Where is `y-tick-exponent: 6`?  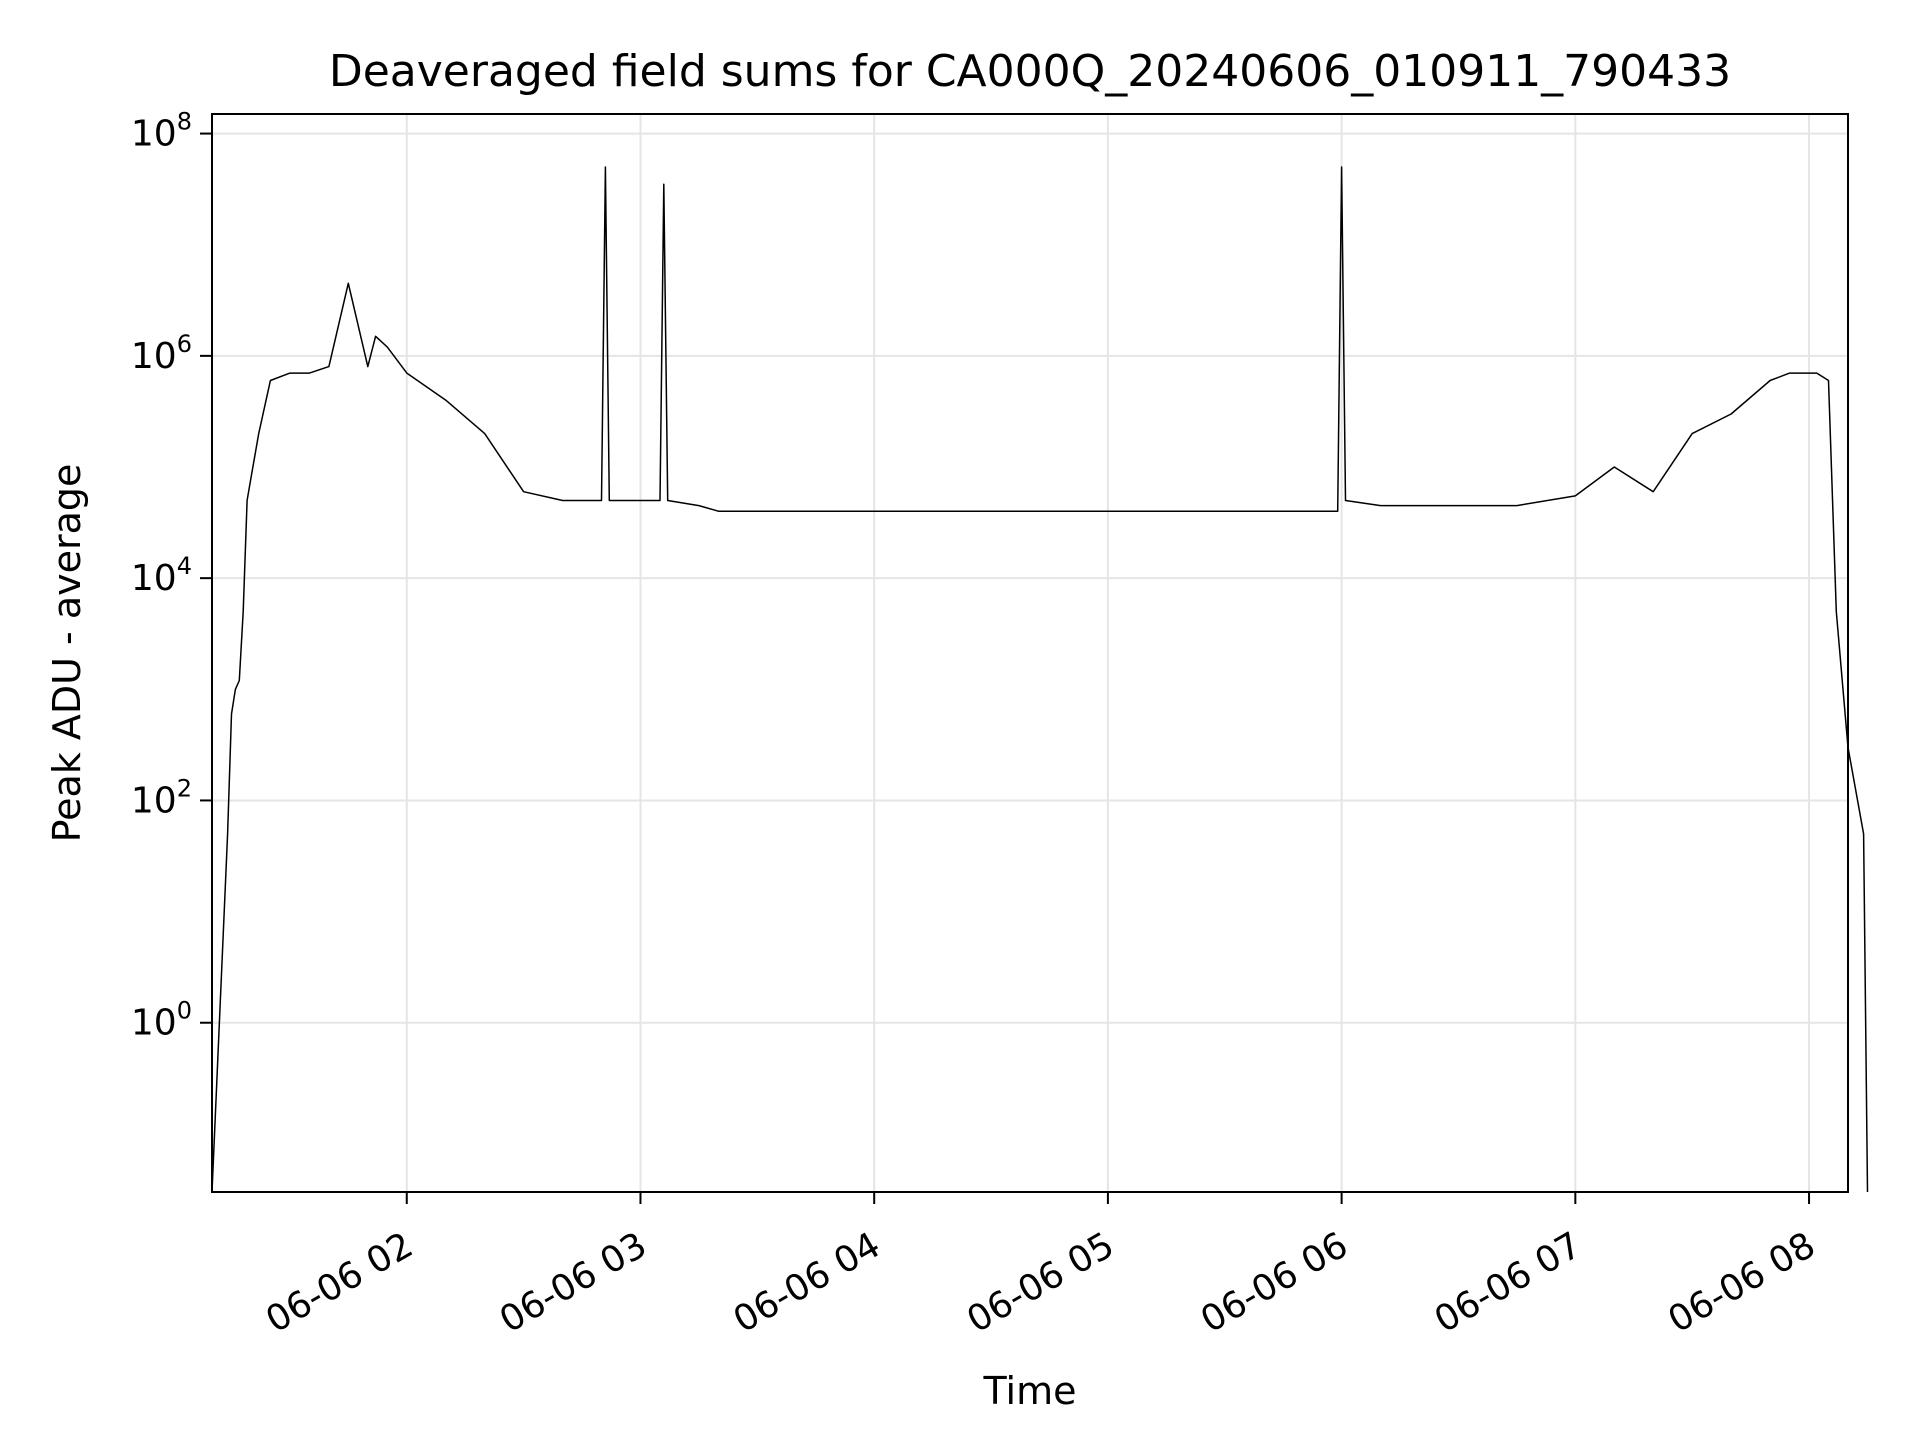
y-tick-exponent: 6 is located at coordinates (184, 344).